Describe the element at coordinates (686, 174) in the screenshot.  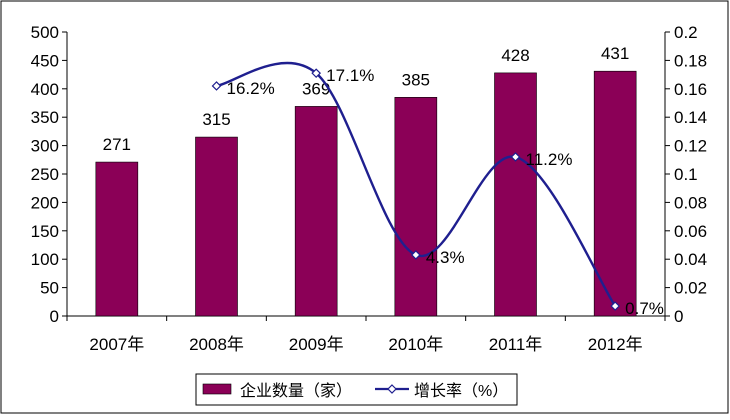
I see `y-right-tick-label: 0.1` at that location.